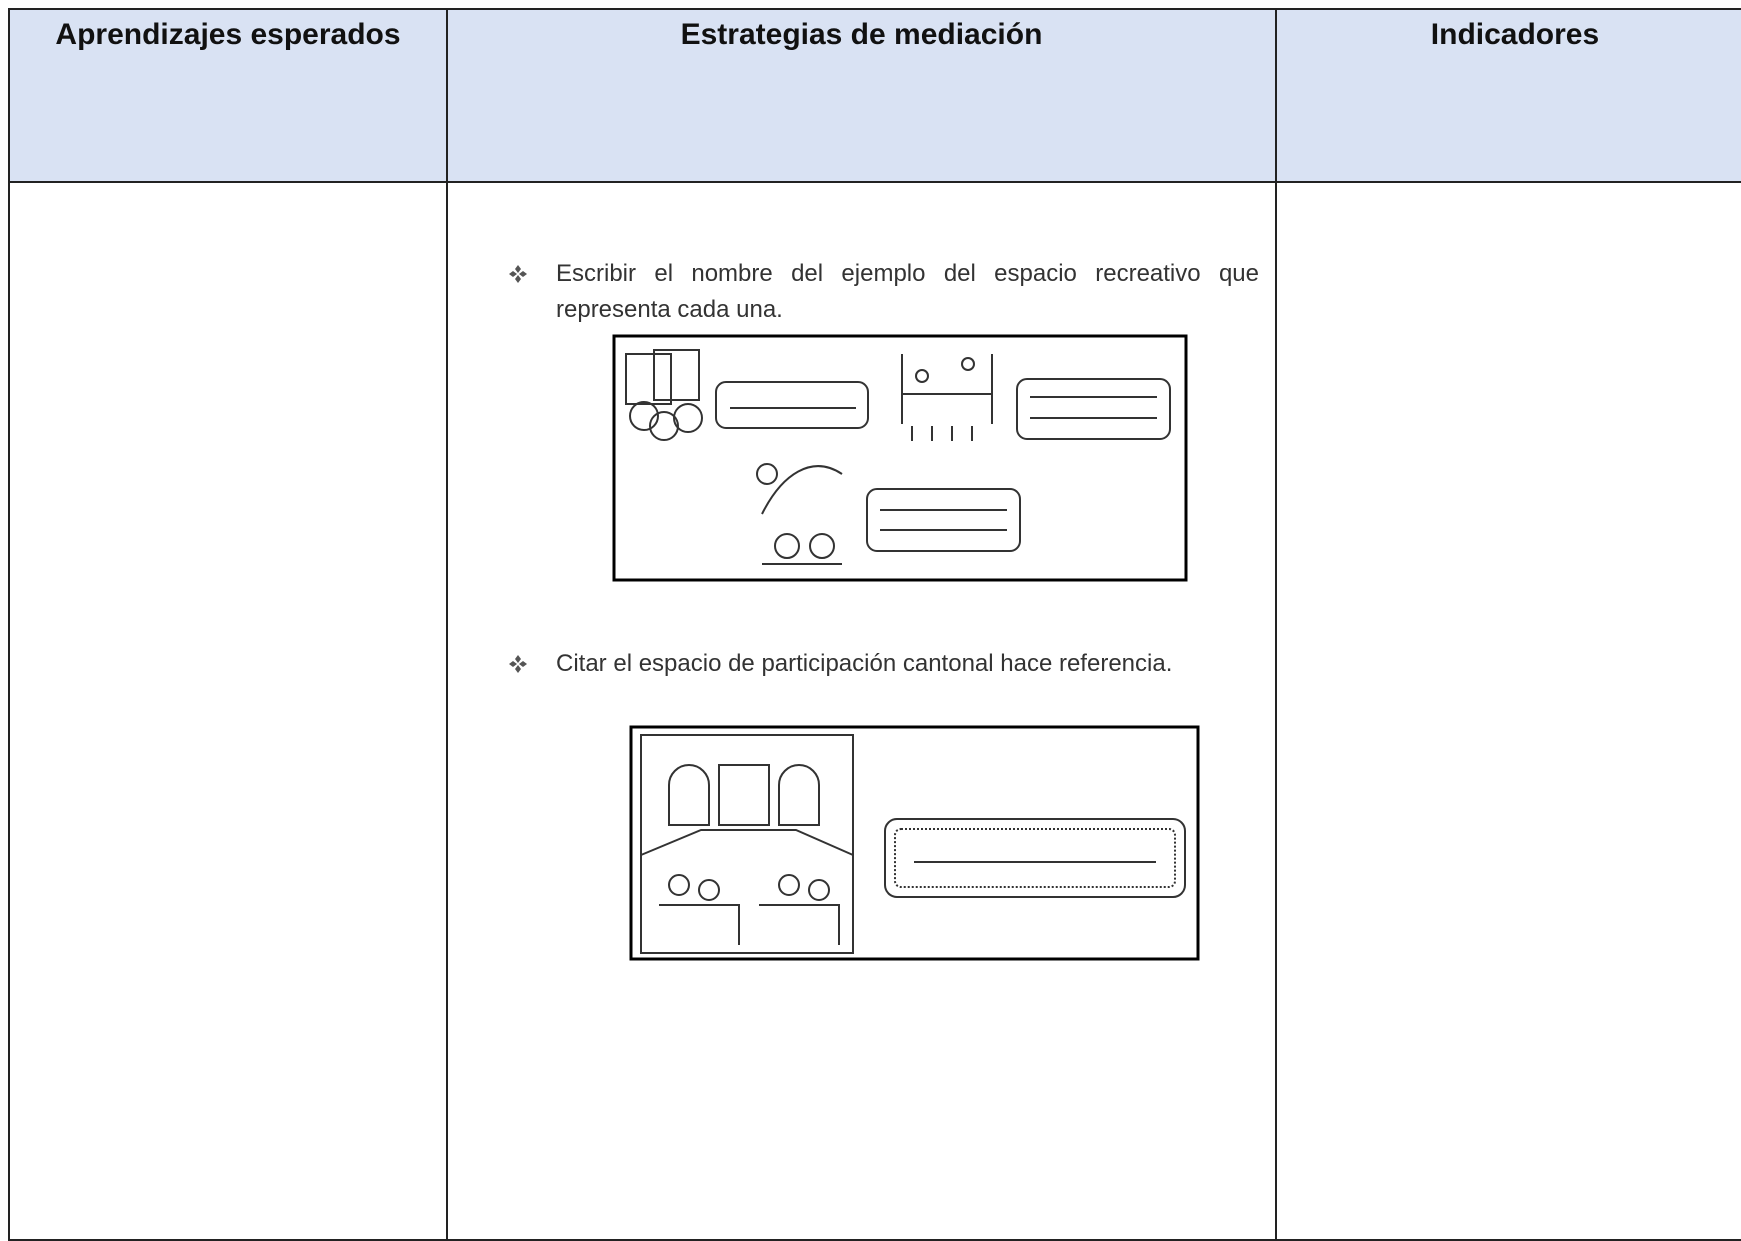 This screenshot has height=1241, width=1741. What do you see at coordinates (1508, 95) in the screenshot?
I see `header-cell: Indicadores` at bounding box center [1508, 95].